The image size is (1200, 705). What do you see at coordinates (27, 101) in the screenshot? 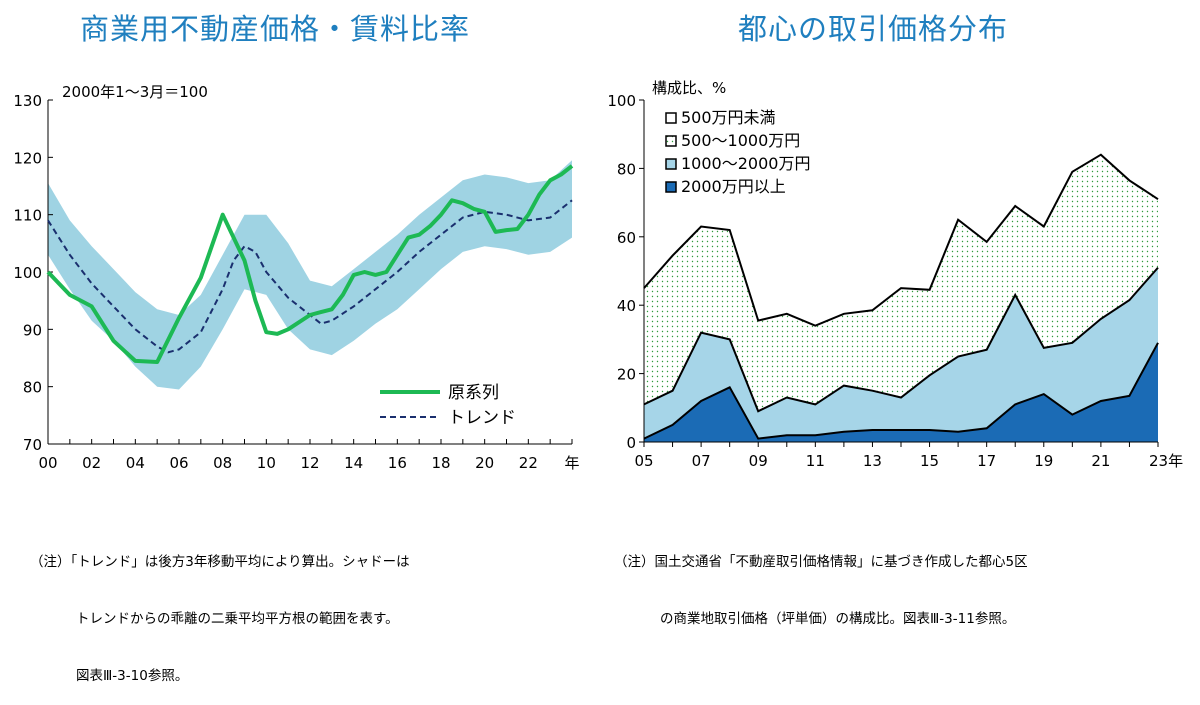
I see `y-tick-label: 130` at bounding box center [27, 101].